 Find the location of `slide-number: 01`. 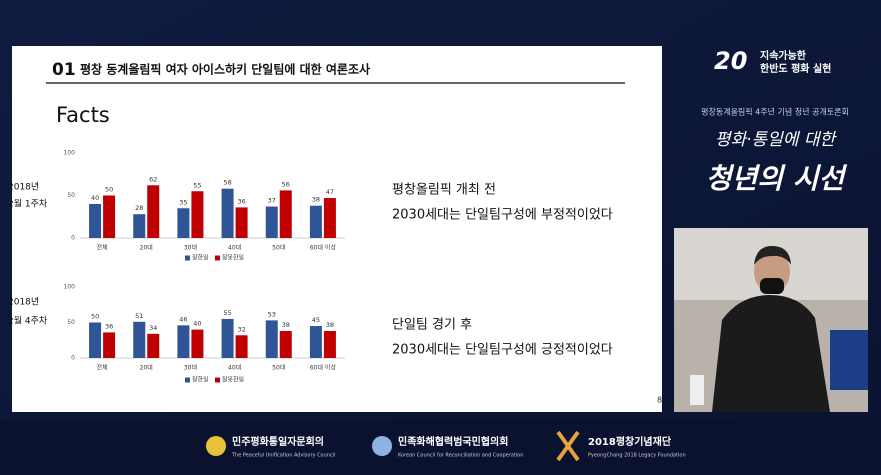

slide-number: 01 is located at coordinates (64, 70).